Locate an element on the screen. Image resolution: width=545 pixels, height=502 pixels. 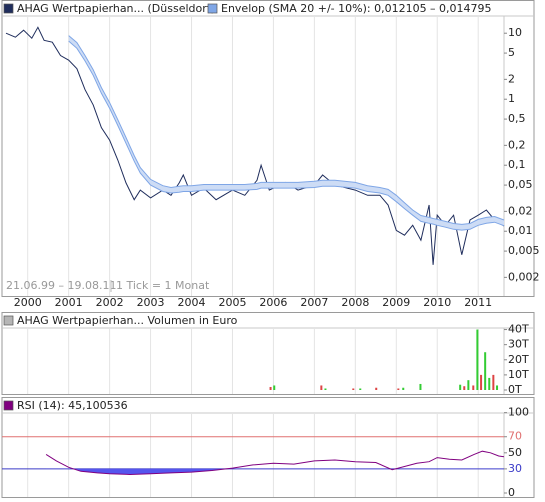
y-tick-label: 1 is located at coordinates (511, 98).